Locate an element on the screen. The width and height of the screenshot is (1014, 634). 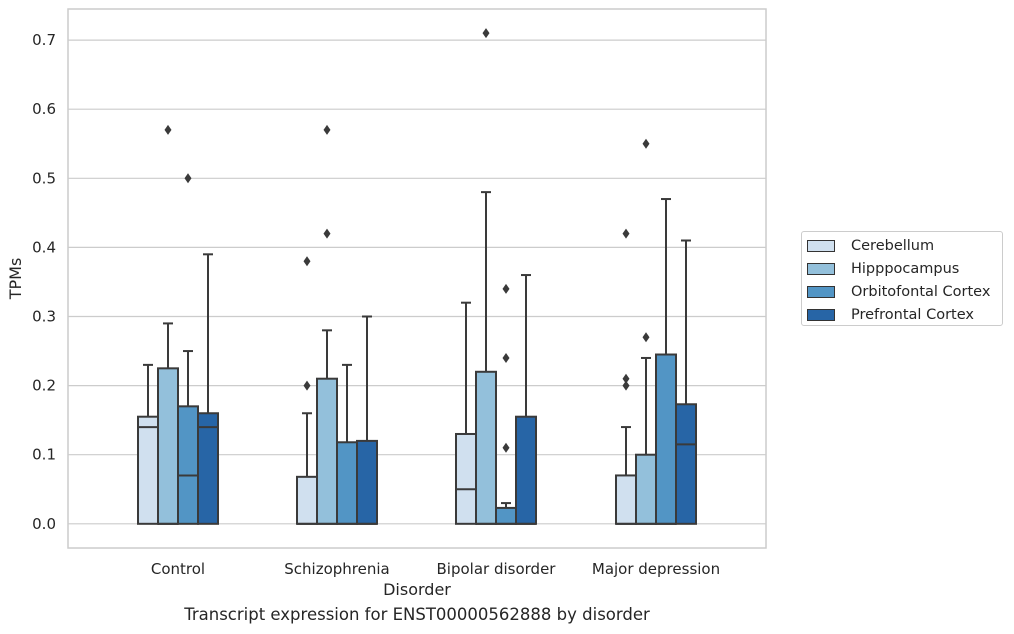
x-tick-label: Schizophrenia is located at coordinates (336, 569).